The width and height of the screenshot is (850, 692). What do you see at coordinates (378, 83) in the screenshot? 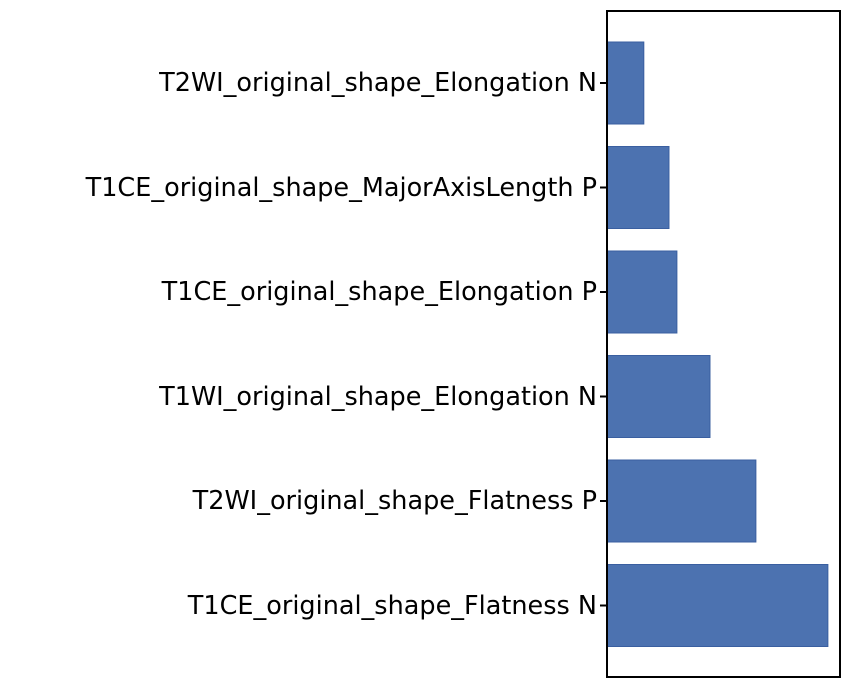
I see `y-tick-label: T2WI_original_shape_Elongation N` at bounding box center [378, 83].